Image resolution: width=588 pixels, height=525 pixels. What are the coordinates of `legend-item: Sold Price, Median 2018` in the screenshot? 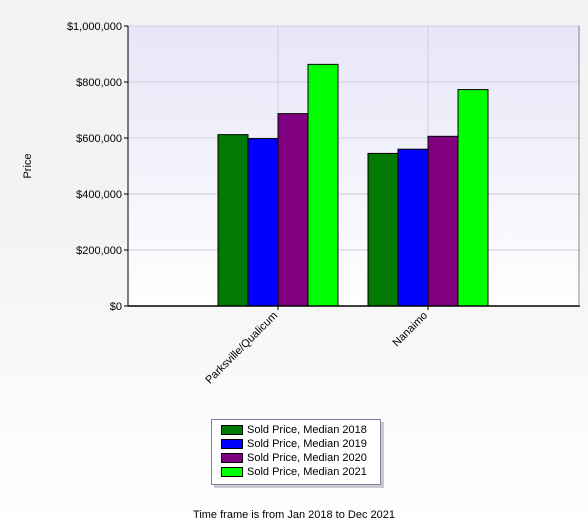 It's located at (300, 430).